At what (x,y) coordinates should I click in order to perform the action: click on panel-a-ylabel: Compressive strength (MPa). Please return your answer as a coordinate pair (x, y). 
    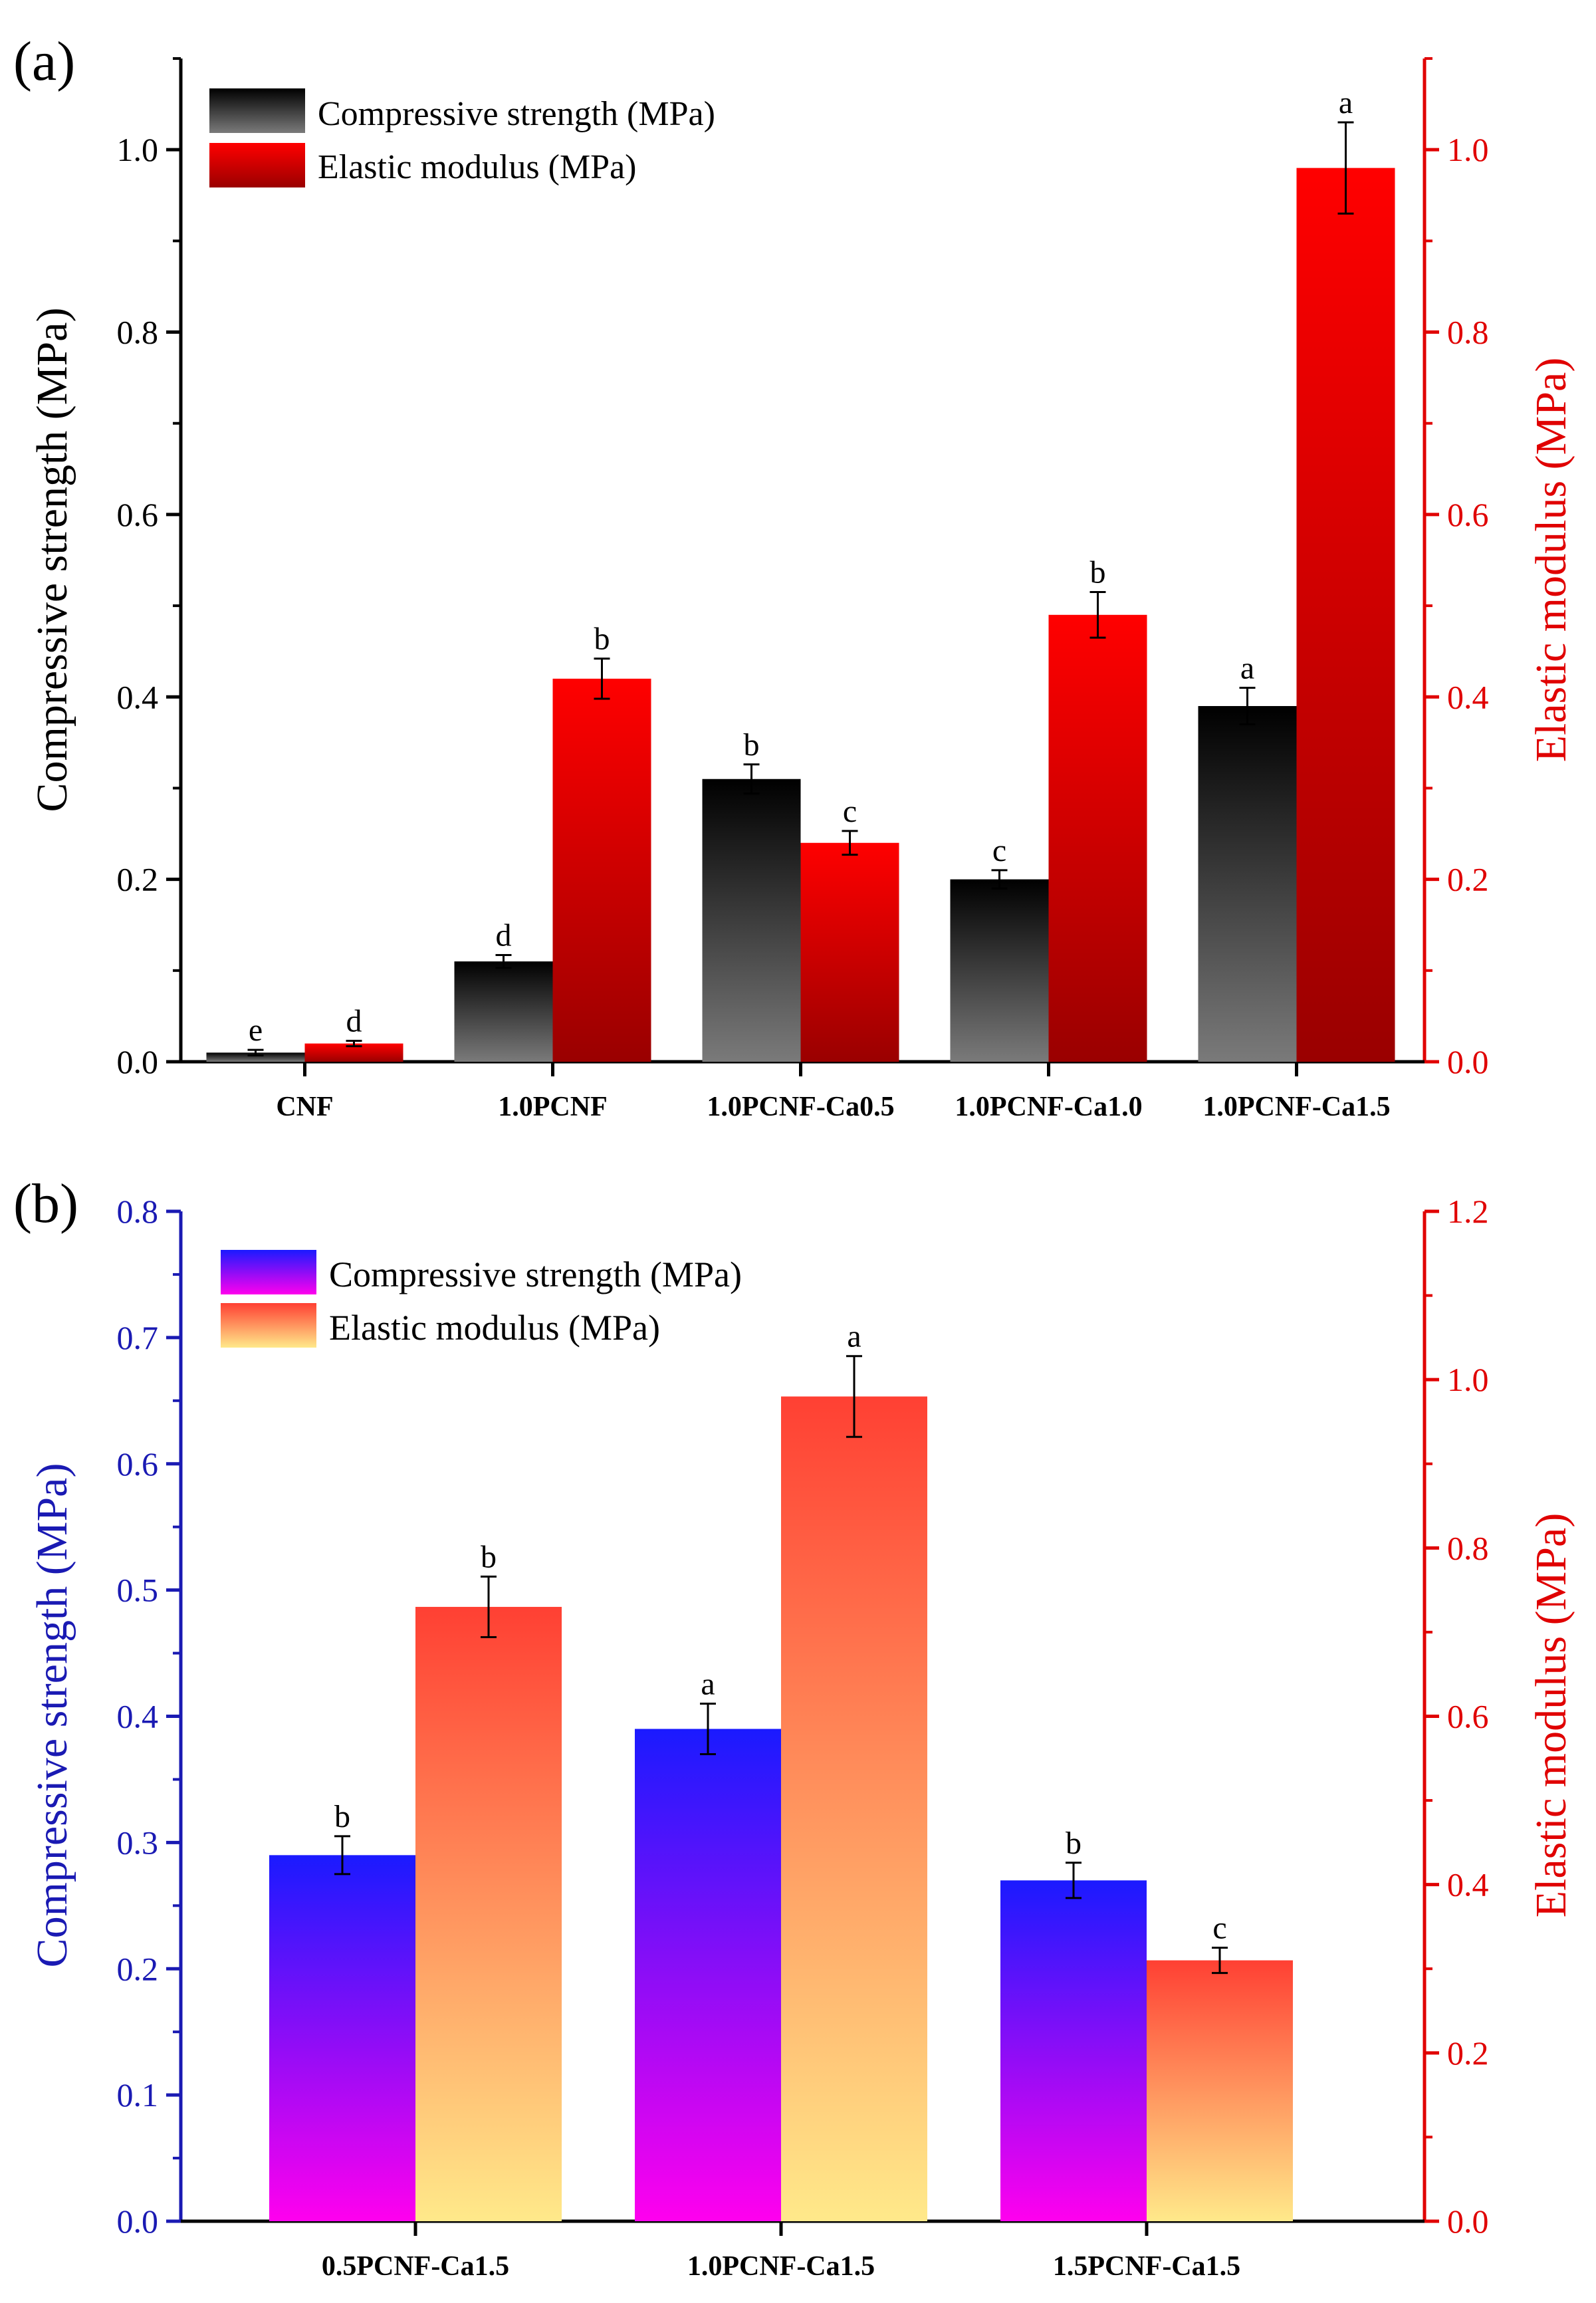
    Looking at the image, I should click on (52, 560).